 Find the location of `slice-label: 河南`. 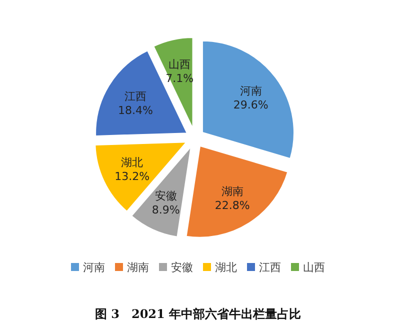

slice-label: 河南 is located at coordinates (251, 91).